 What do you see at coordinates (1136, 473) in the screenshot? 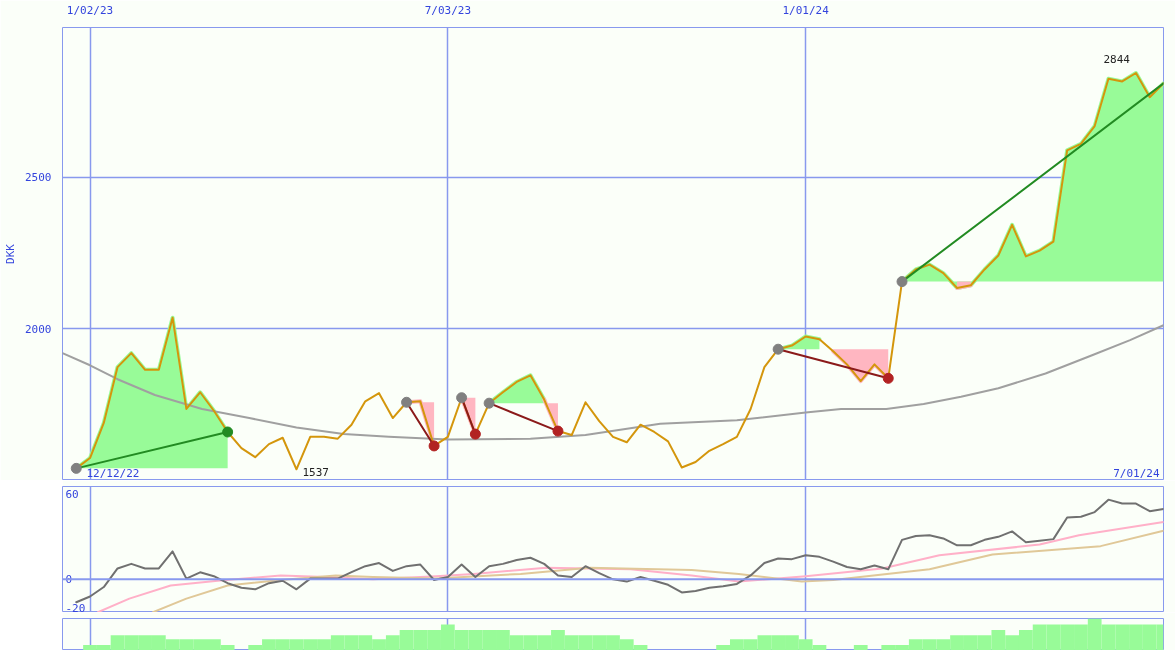
I see `annotation: 7/01/24` at bounding box center [1136, 473].